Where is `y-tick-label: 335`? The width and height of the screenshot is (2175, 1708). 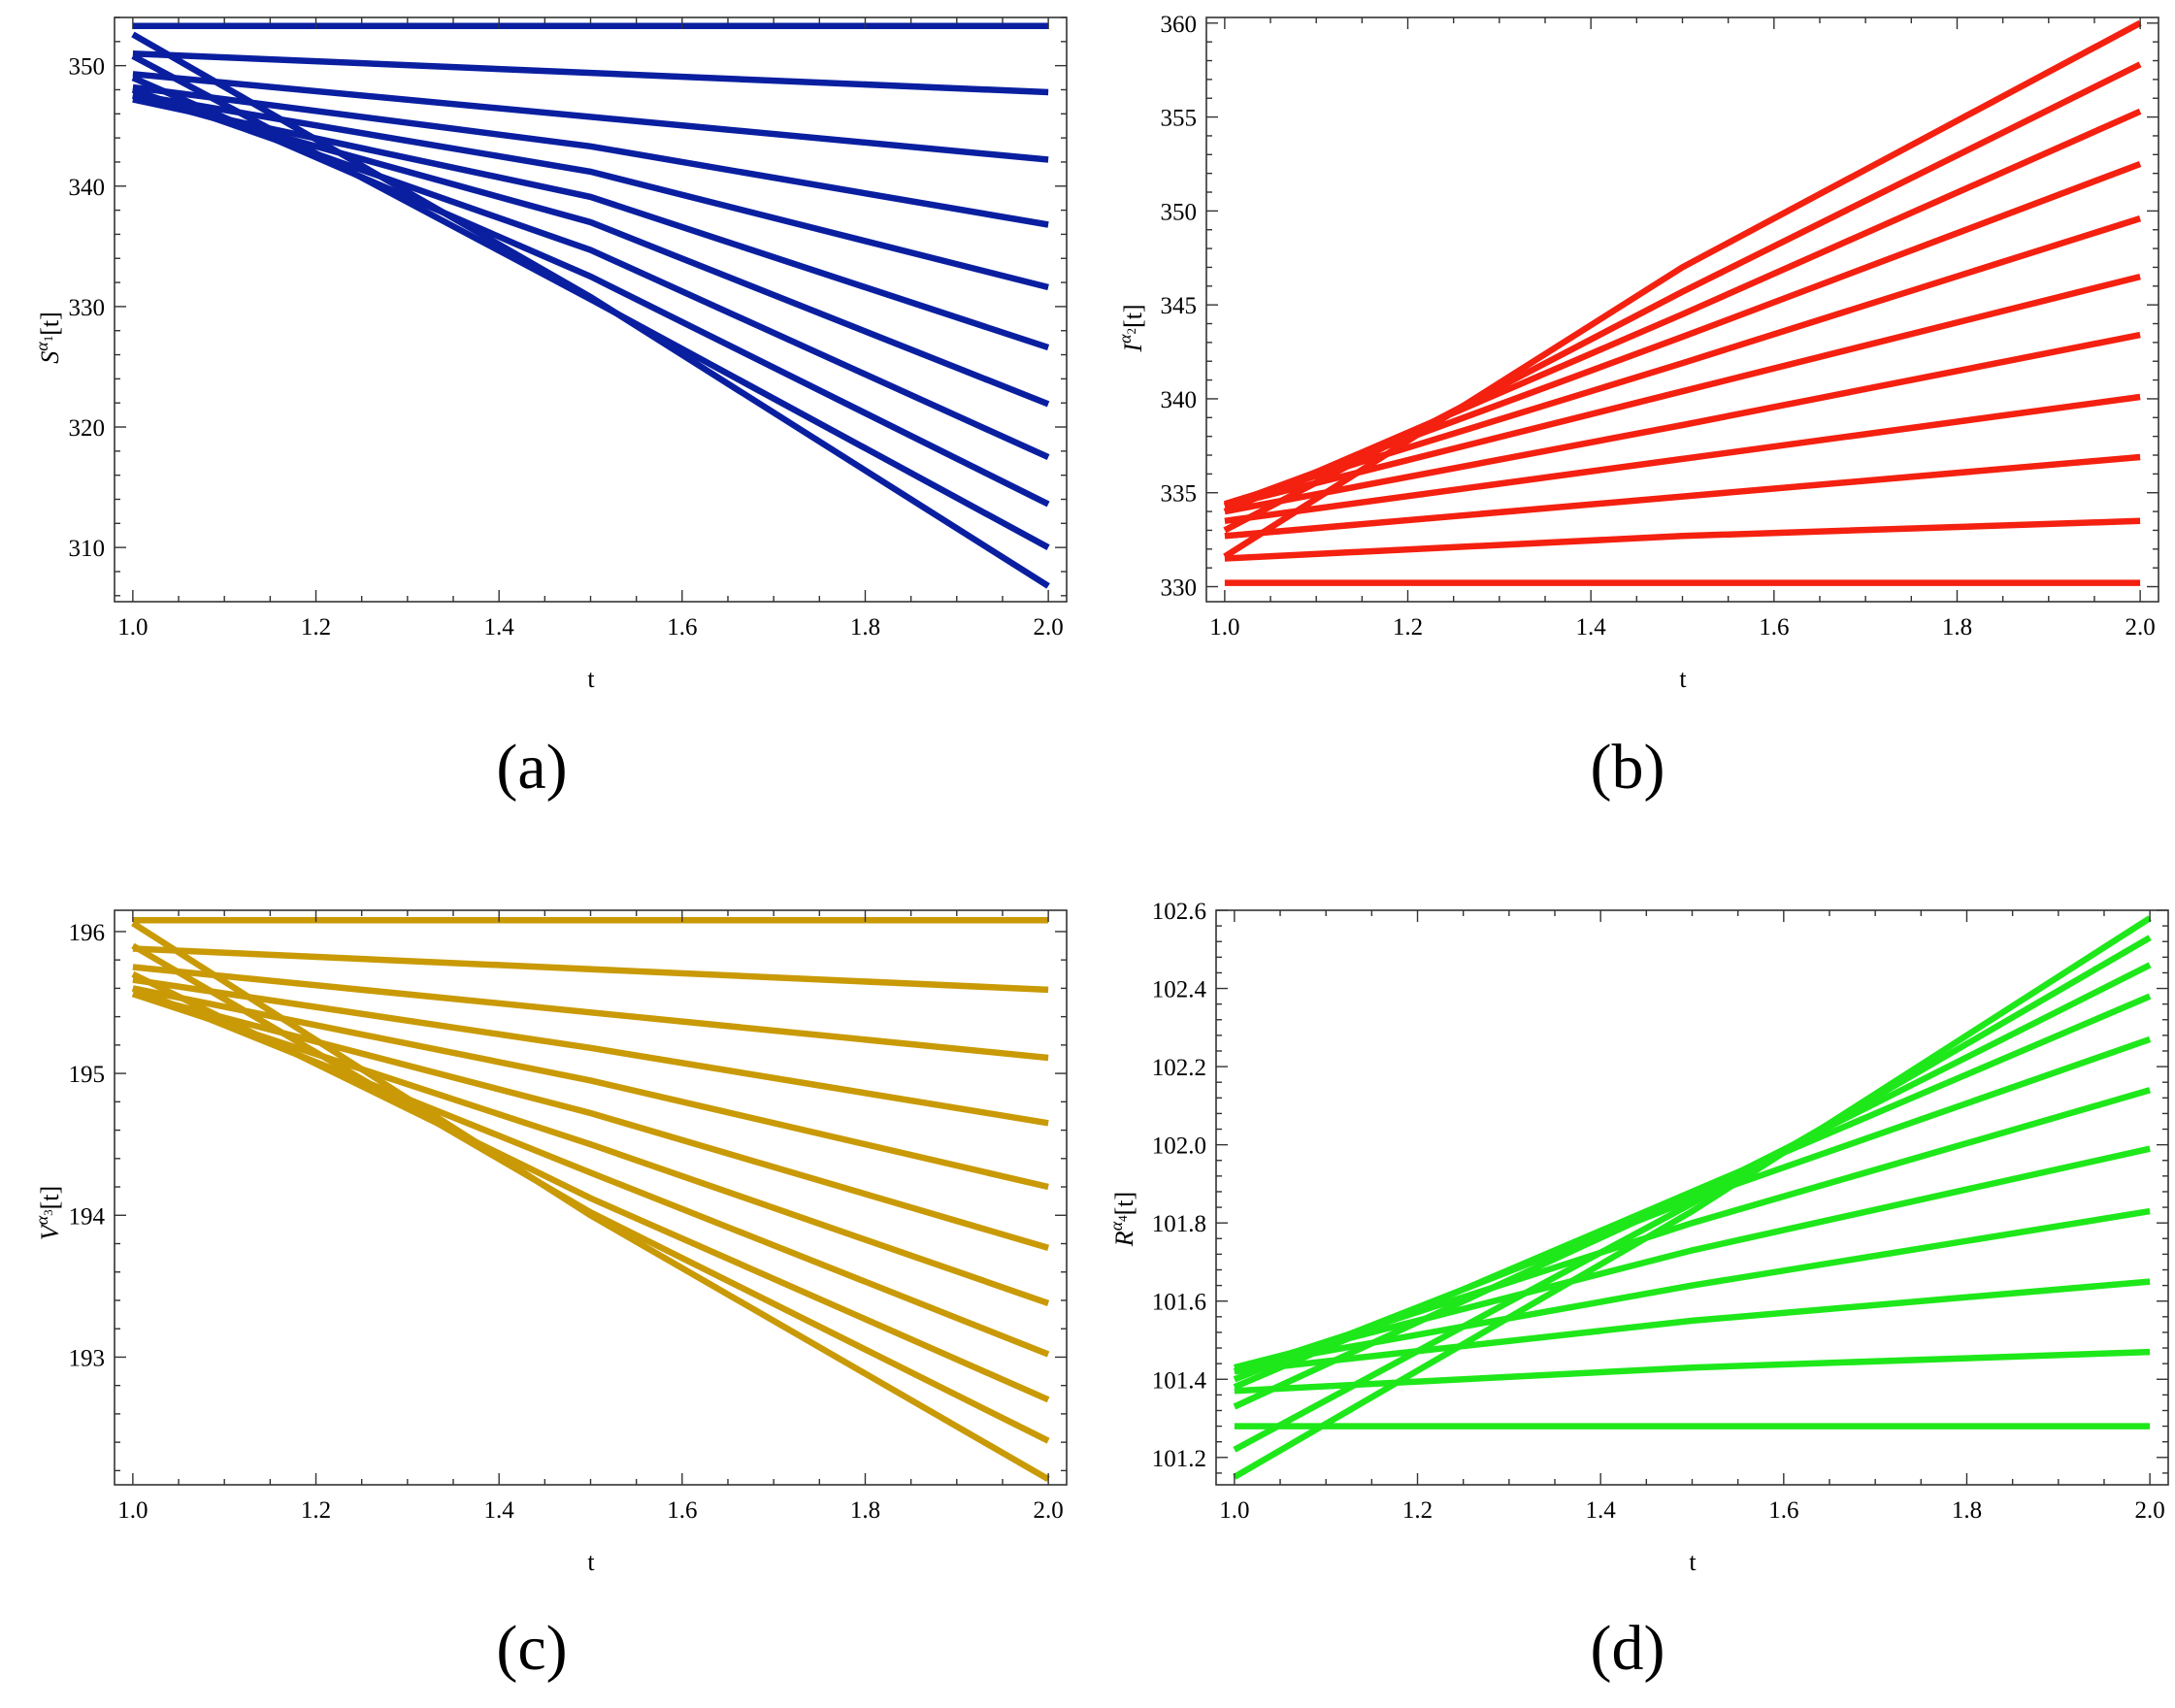
y-tick-label: 335 is located at coordinates (1179, 494).